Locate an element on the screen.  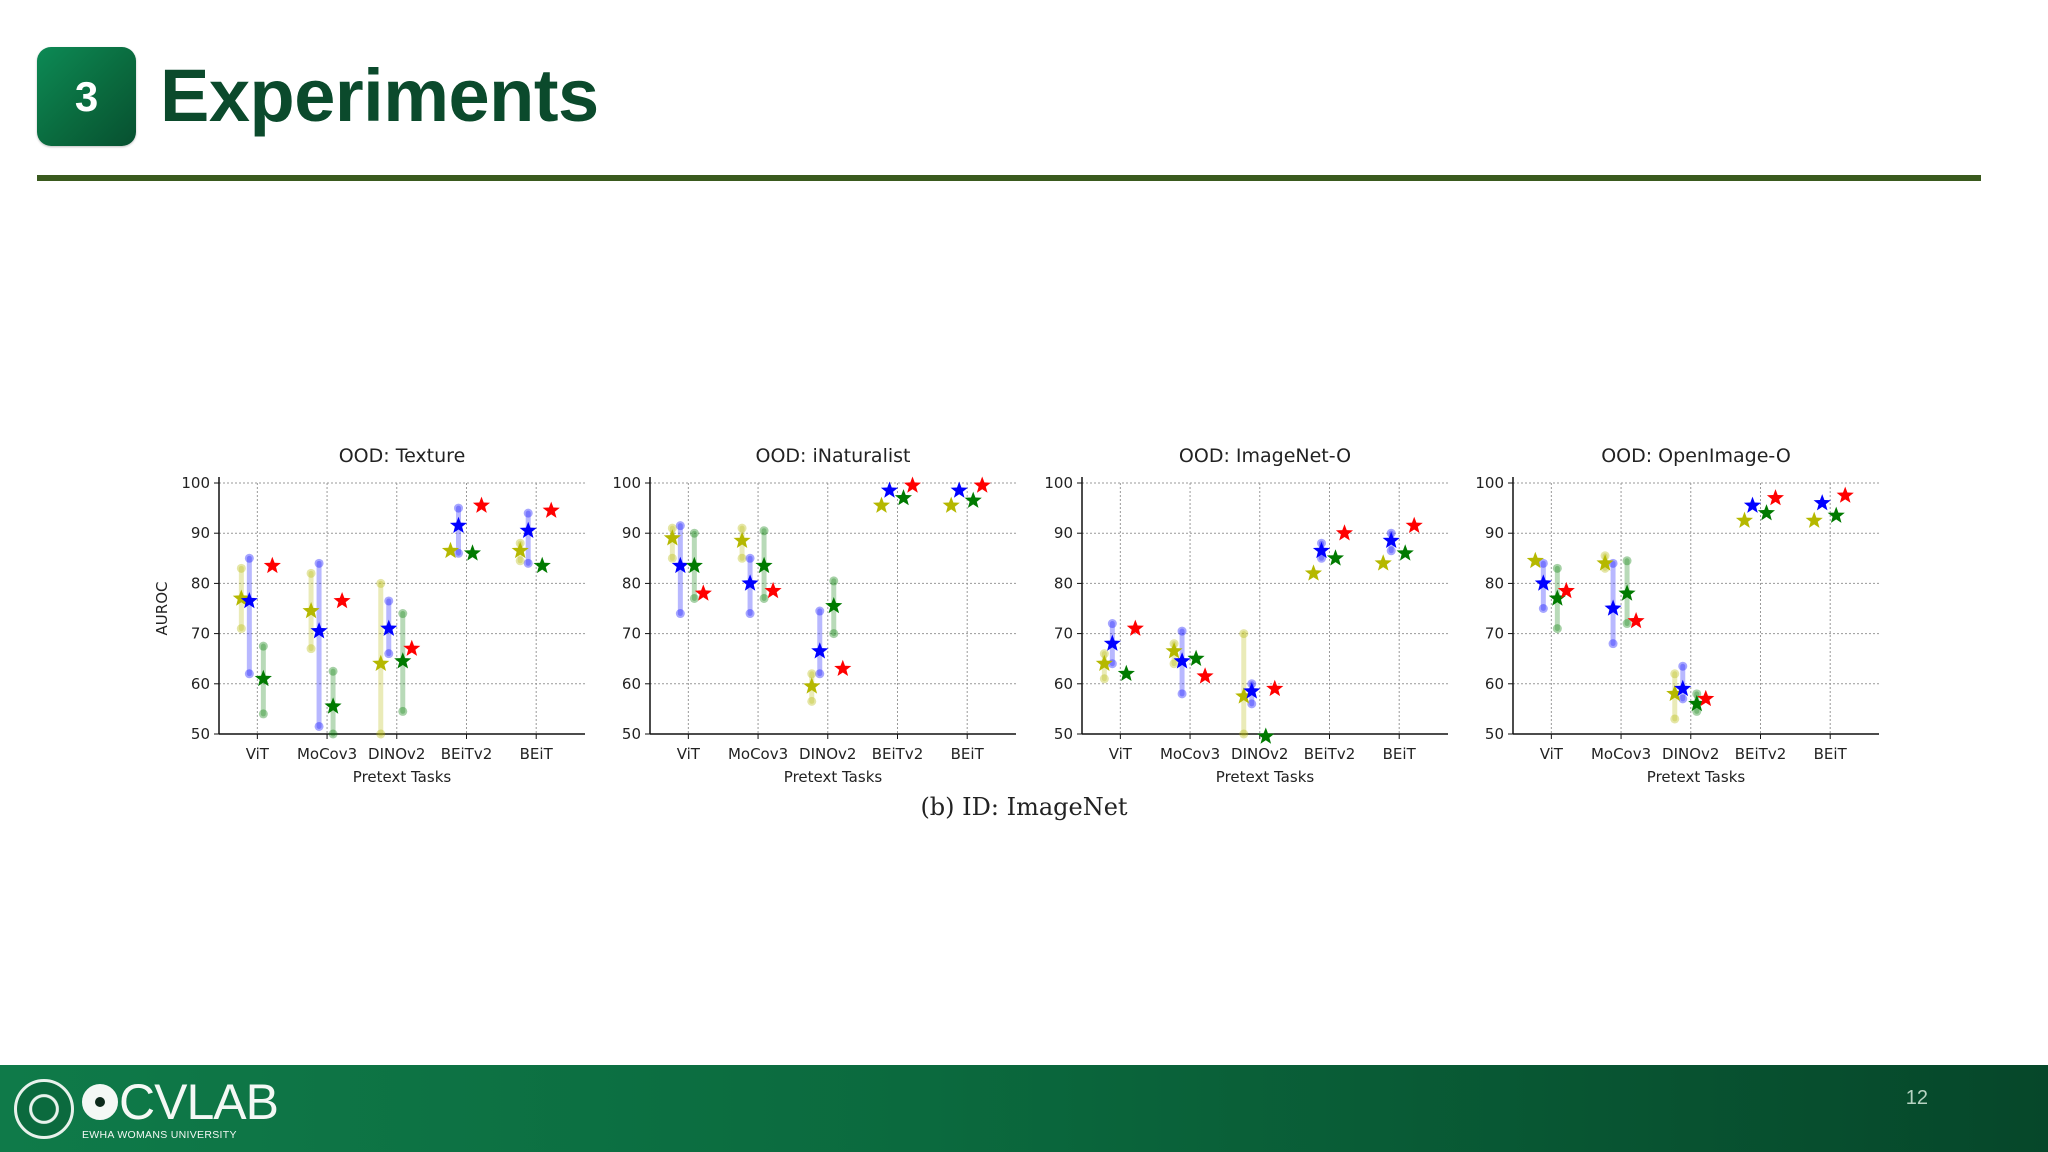
y-tick-label: 80 is located at coordinates (1063, 583).